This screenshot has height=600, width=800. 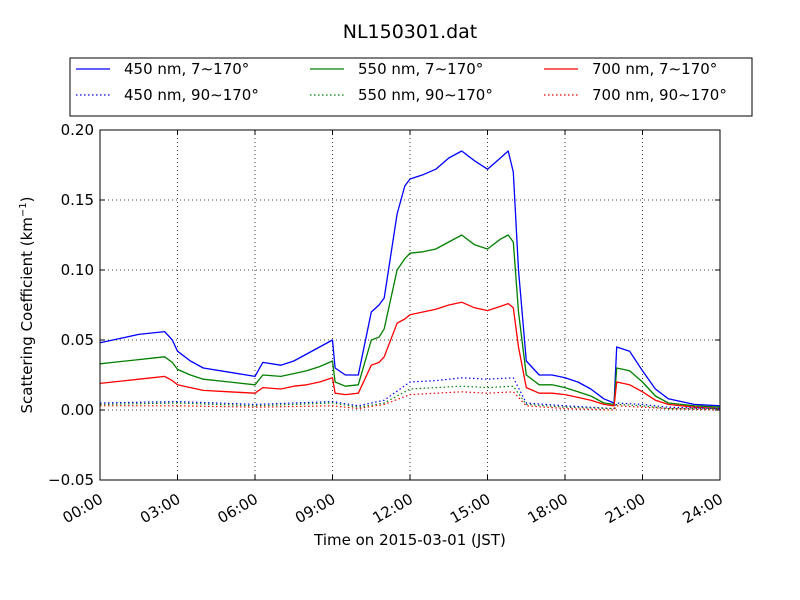 What do you see at coordinates (77, 200) in the screenshot?
I see `y-tick-label: 0.15` at bounding box center [77, 200].